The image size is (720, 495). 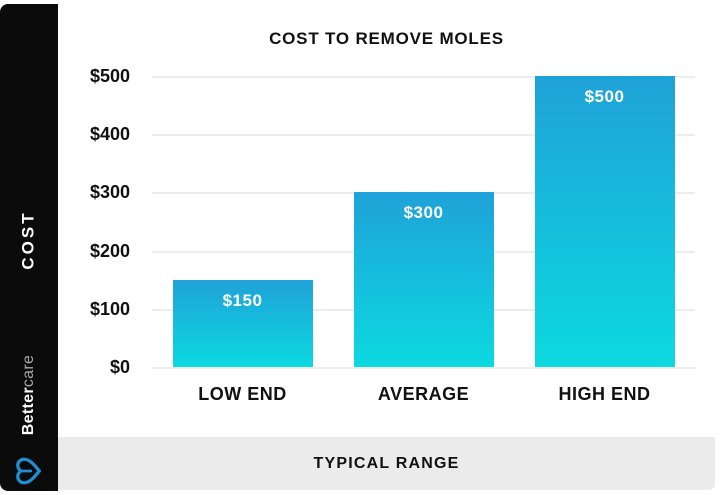 What do you see at coordinates (604, 394) in the screenshot?
I see `x-label-high-end: HIGH END` at bounding box center [604, 394].